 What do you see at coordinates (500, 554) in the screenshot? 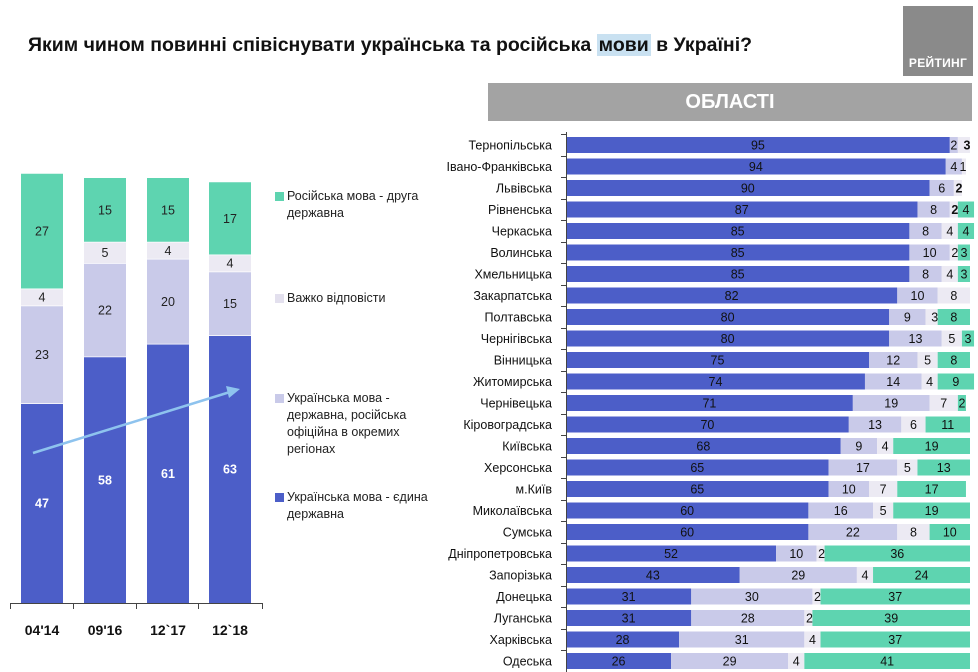
I see `region-label: Дніпропетровська` at bounding box center [500, 554].